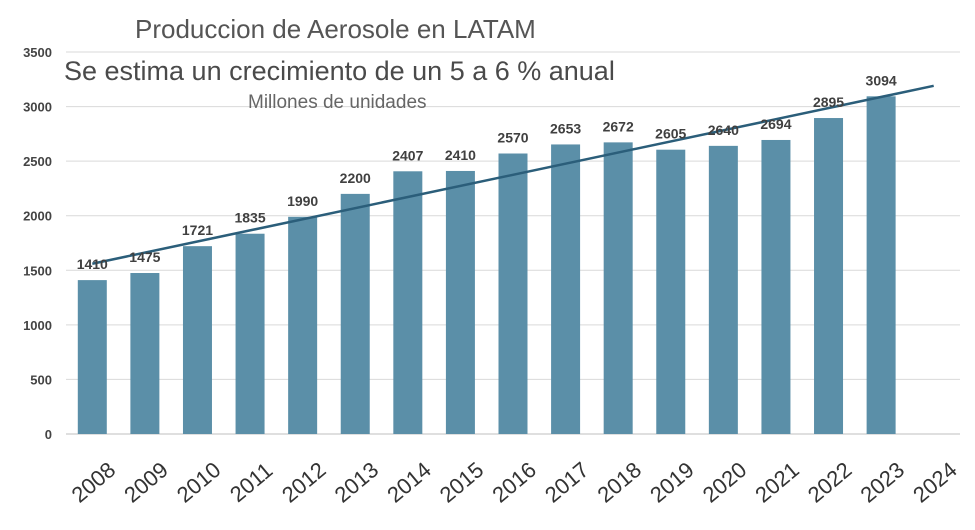 This screenshot has height=530, width=975. What do you see at coordinates (199, 482) in the screenshot?
I see `x-tick-label: 2010` at bounding box center [199, 482].